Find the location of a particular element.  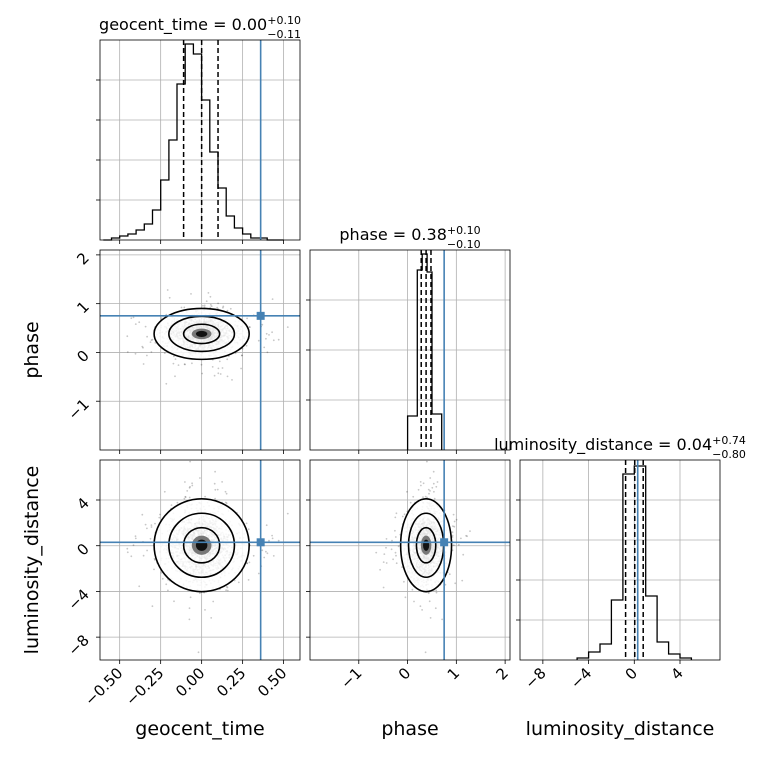

y-tick-label-luminosity_distance-0: −8 is located at coordinates (78, 645).